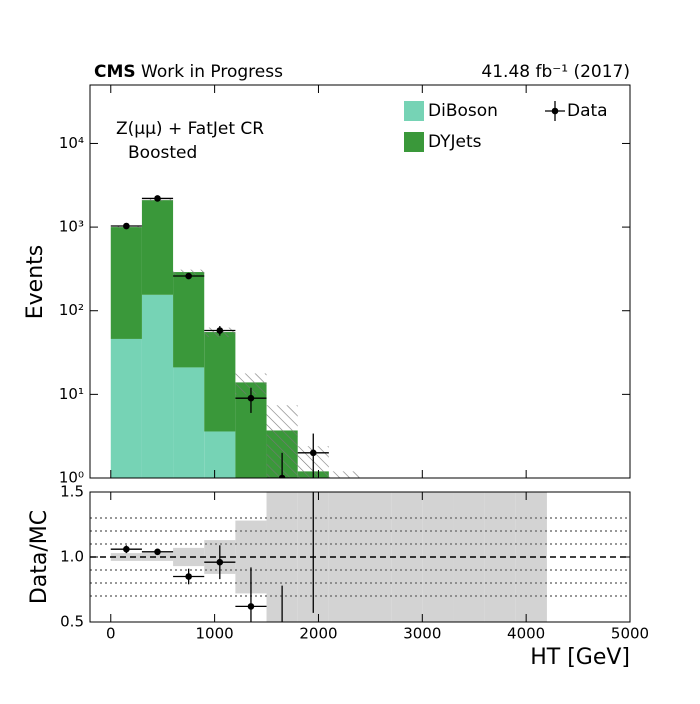 The height and width of the screenshot is (704, 700). I want to click on y-tick-label: 10², so click(71, 310).